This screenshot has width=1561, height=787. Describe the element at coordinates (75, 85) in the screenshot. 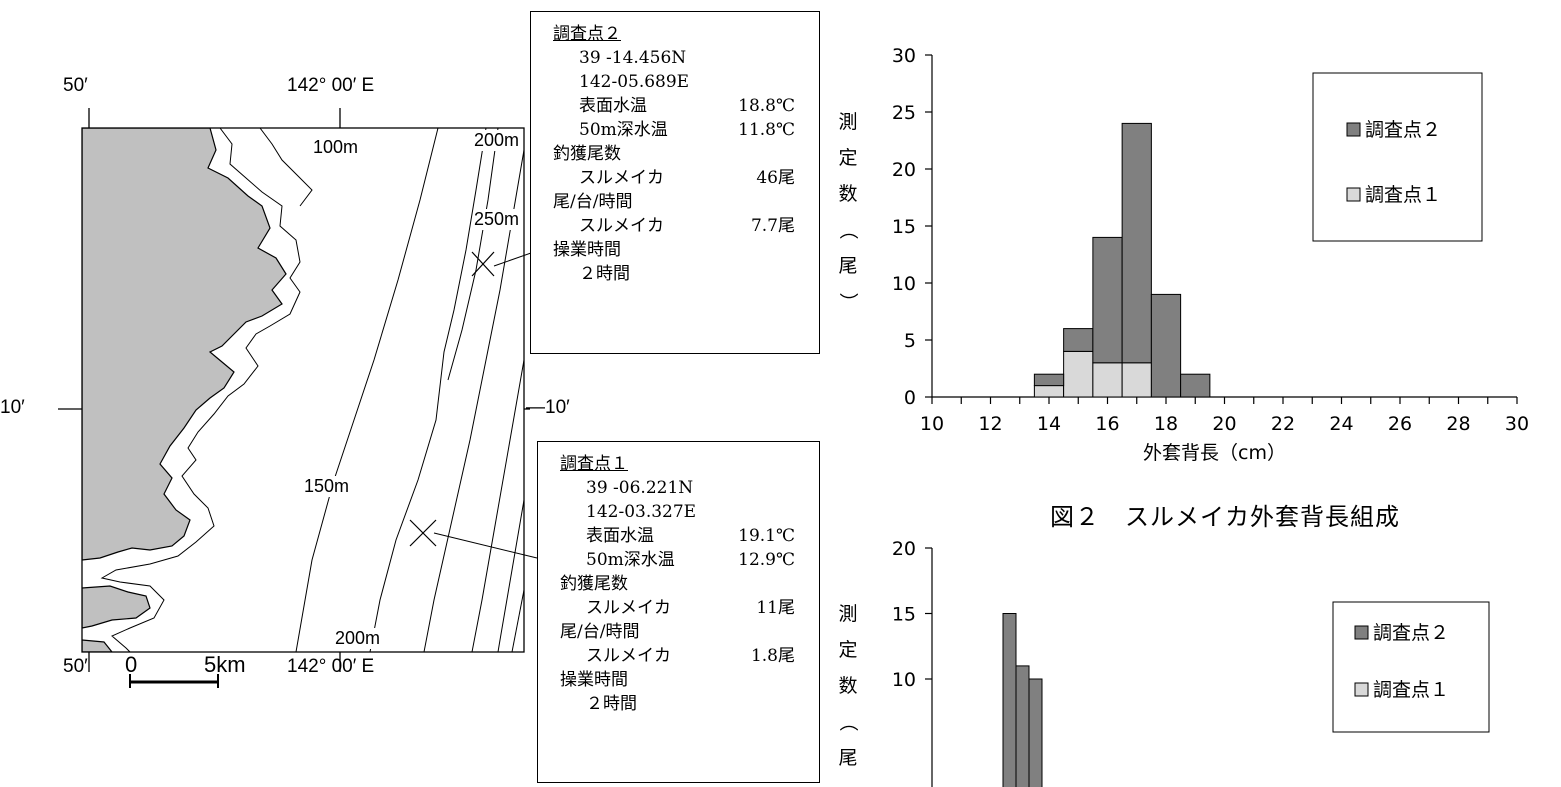

I see `top-lon-left-label: 50′` at that location.